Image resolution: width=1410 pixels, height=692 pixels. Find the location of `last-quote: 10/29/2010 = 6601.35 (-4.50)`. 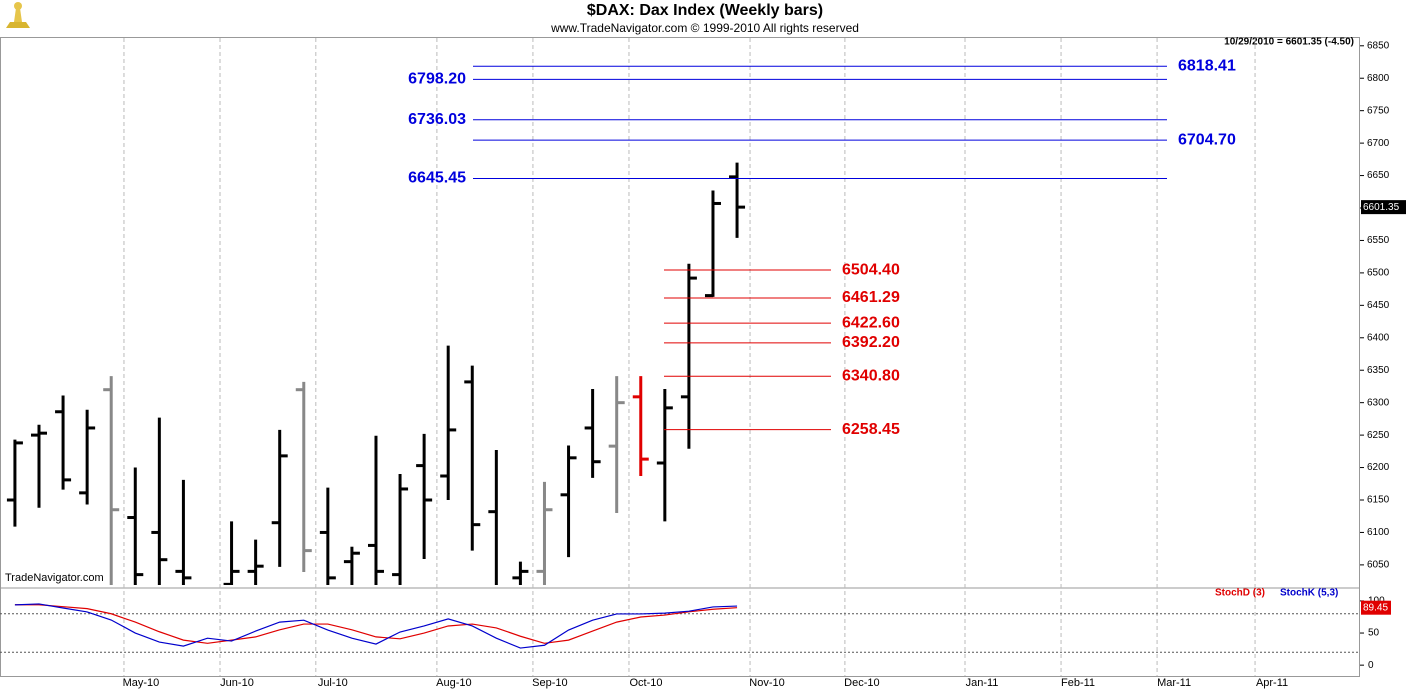

last-quote: 10/29/2010 = 6601.35 (-4.50) is located at coordinates (1289, 42).